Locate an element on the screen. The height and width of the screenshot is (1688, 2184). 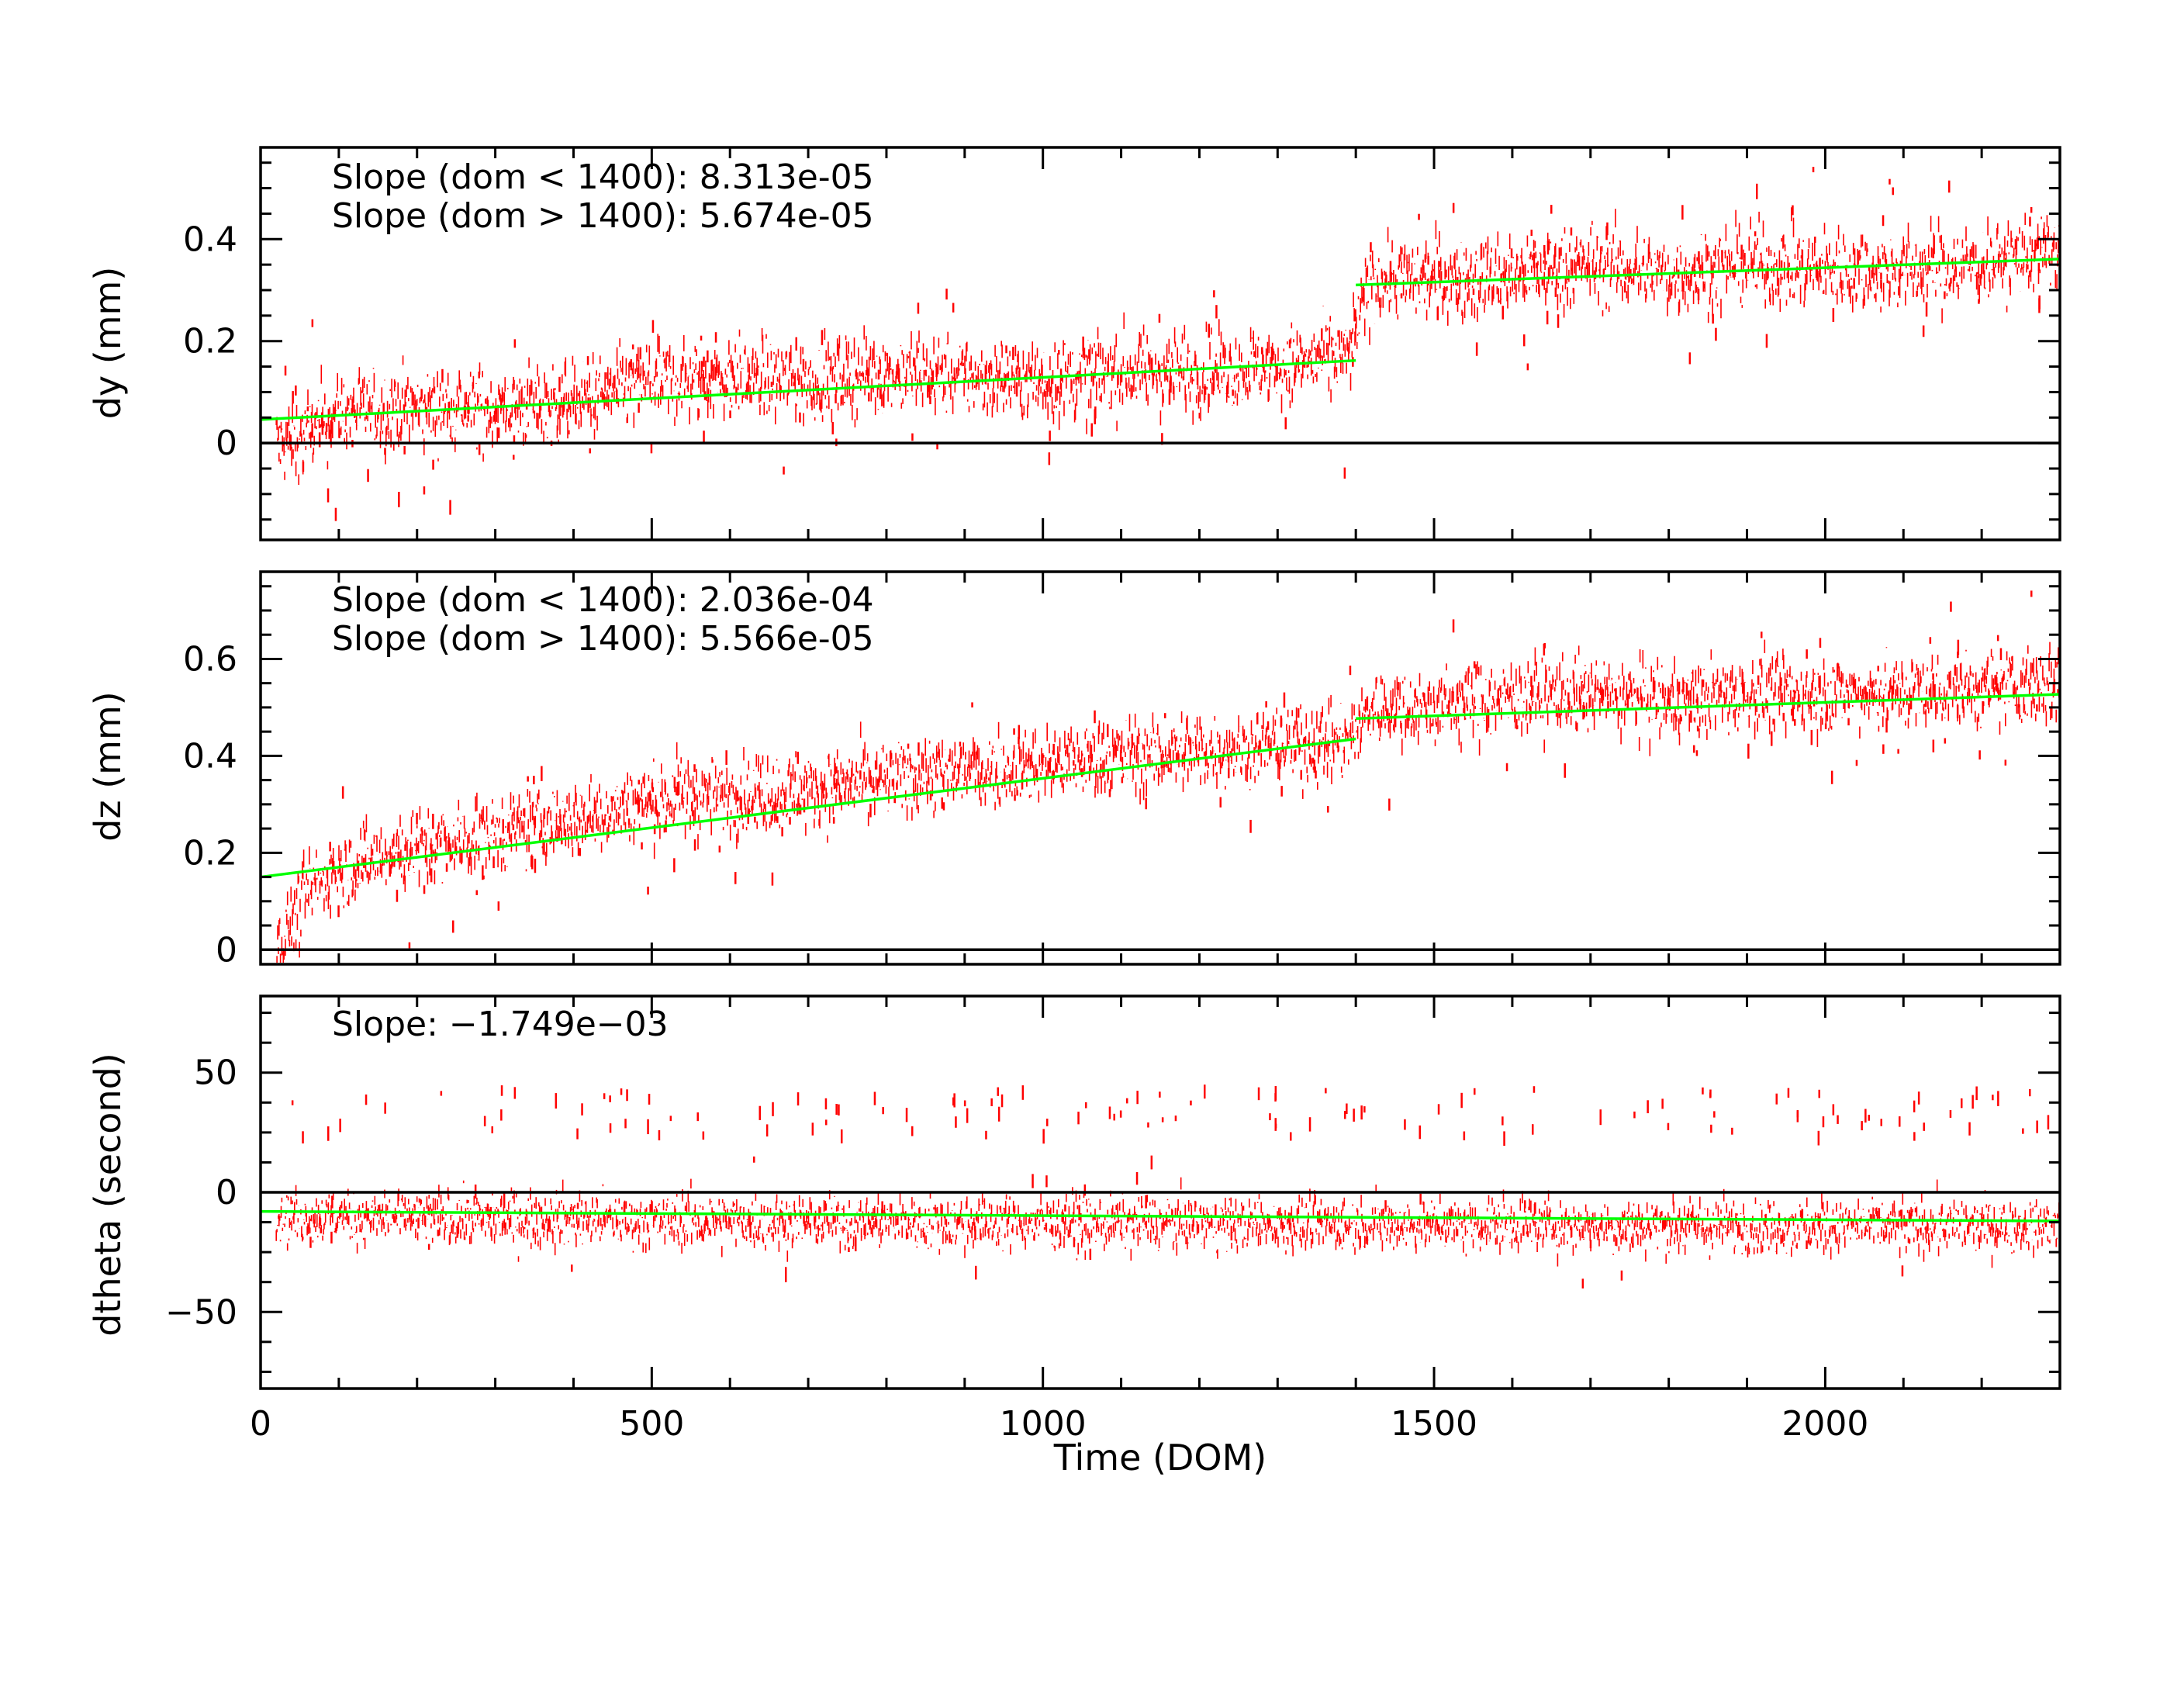
y-tick-label: 0 is located at coordinates (227, 443).